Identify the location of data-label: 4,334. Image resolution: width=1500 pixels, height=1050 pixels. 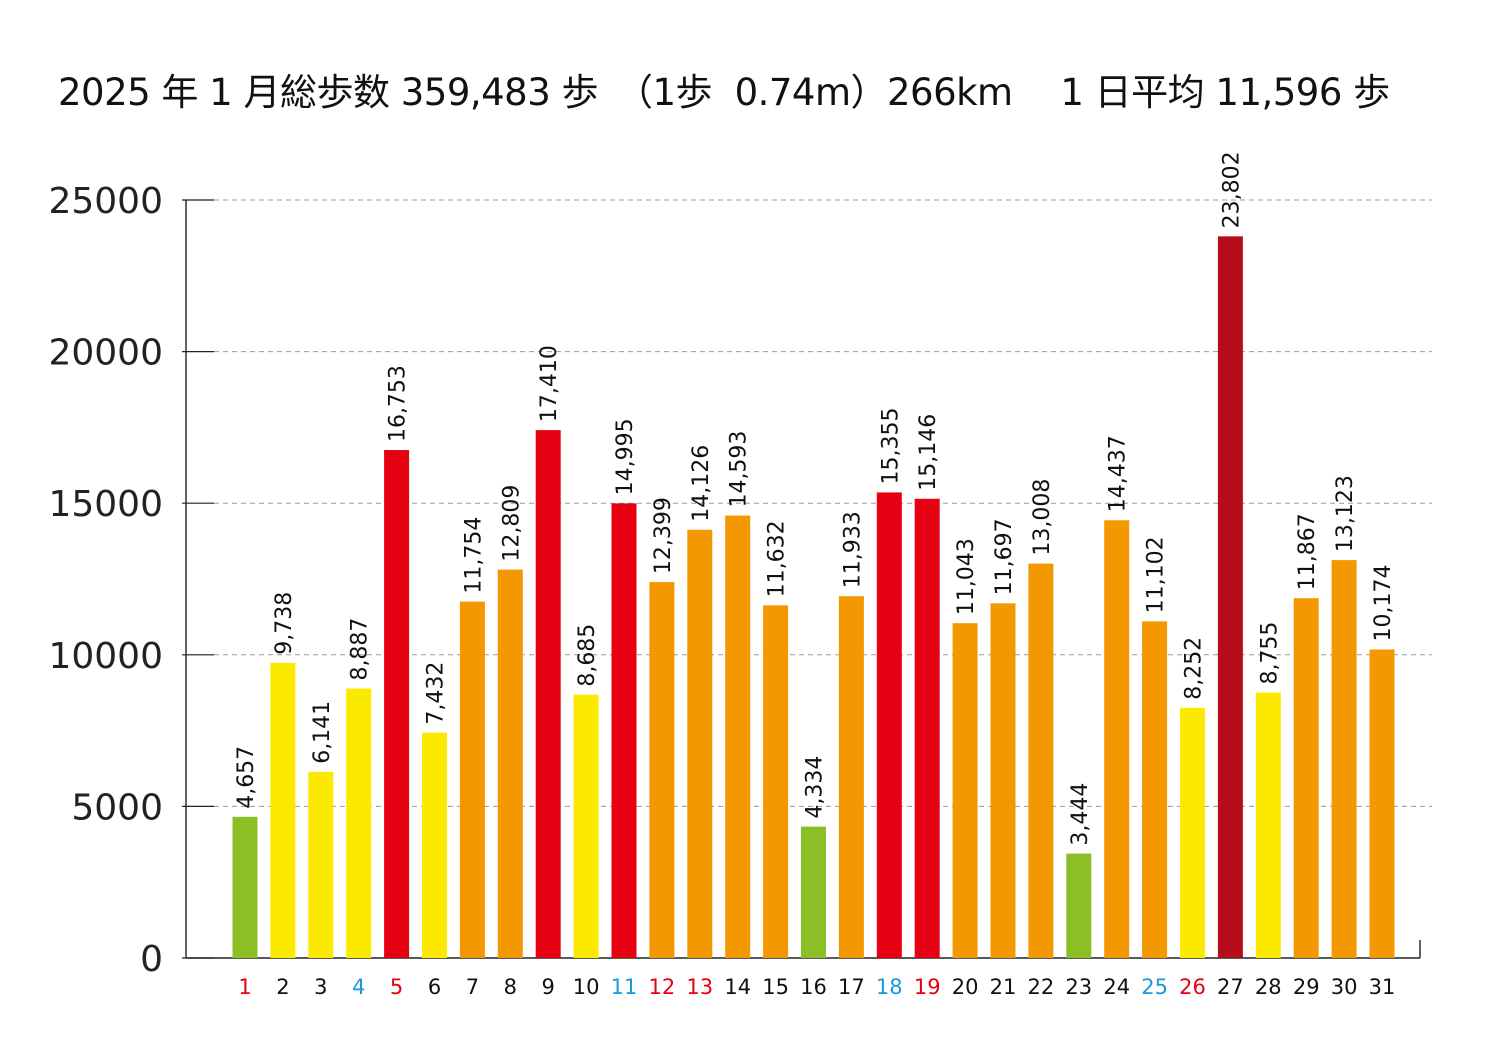
(815, 787).